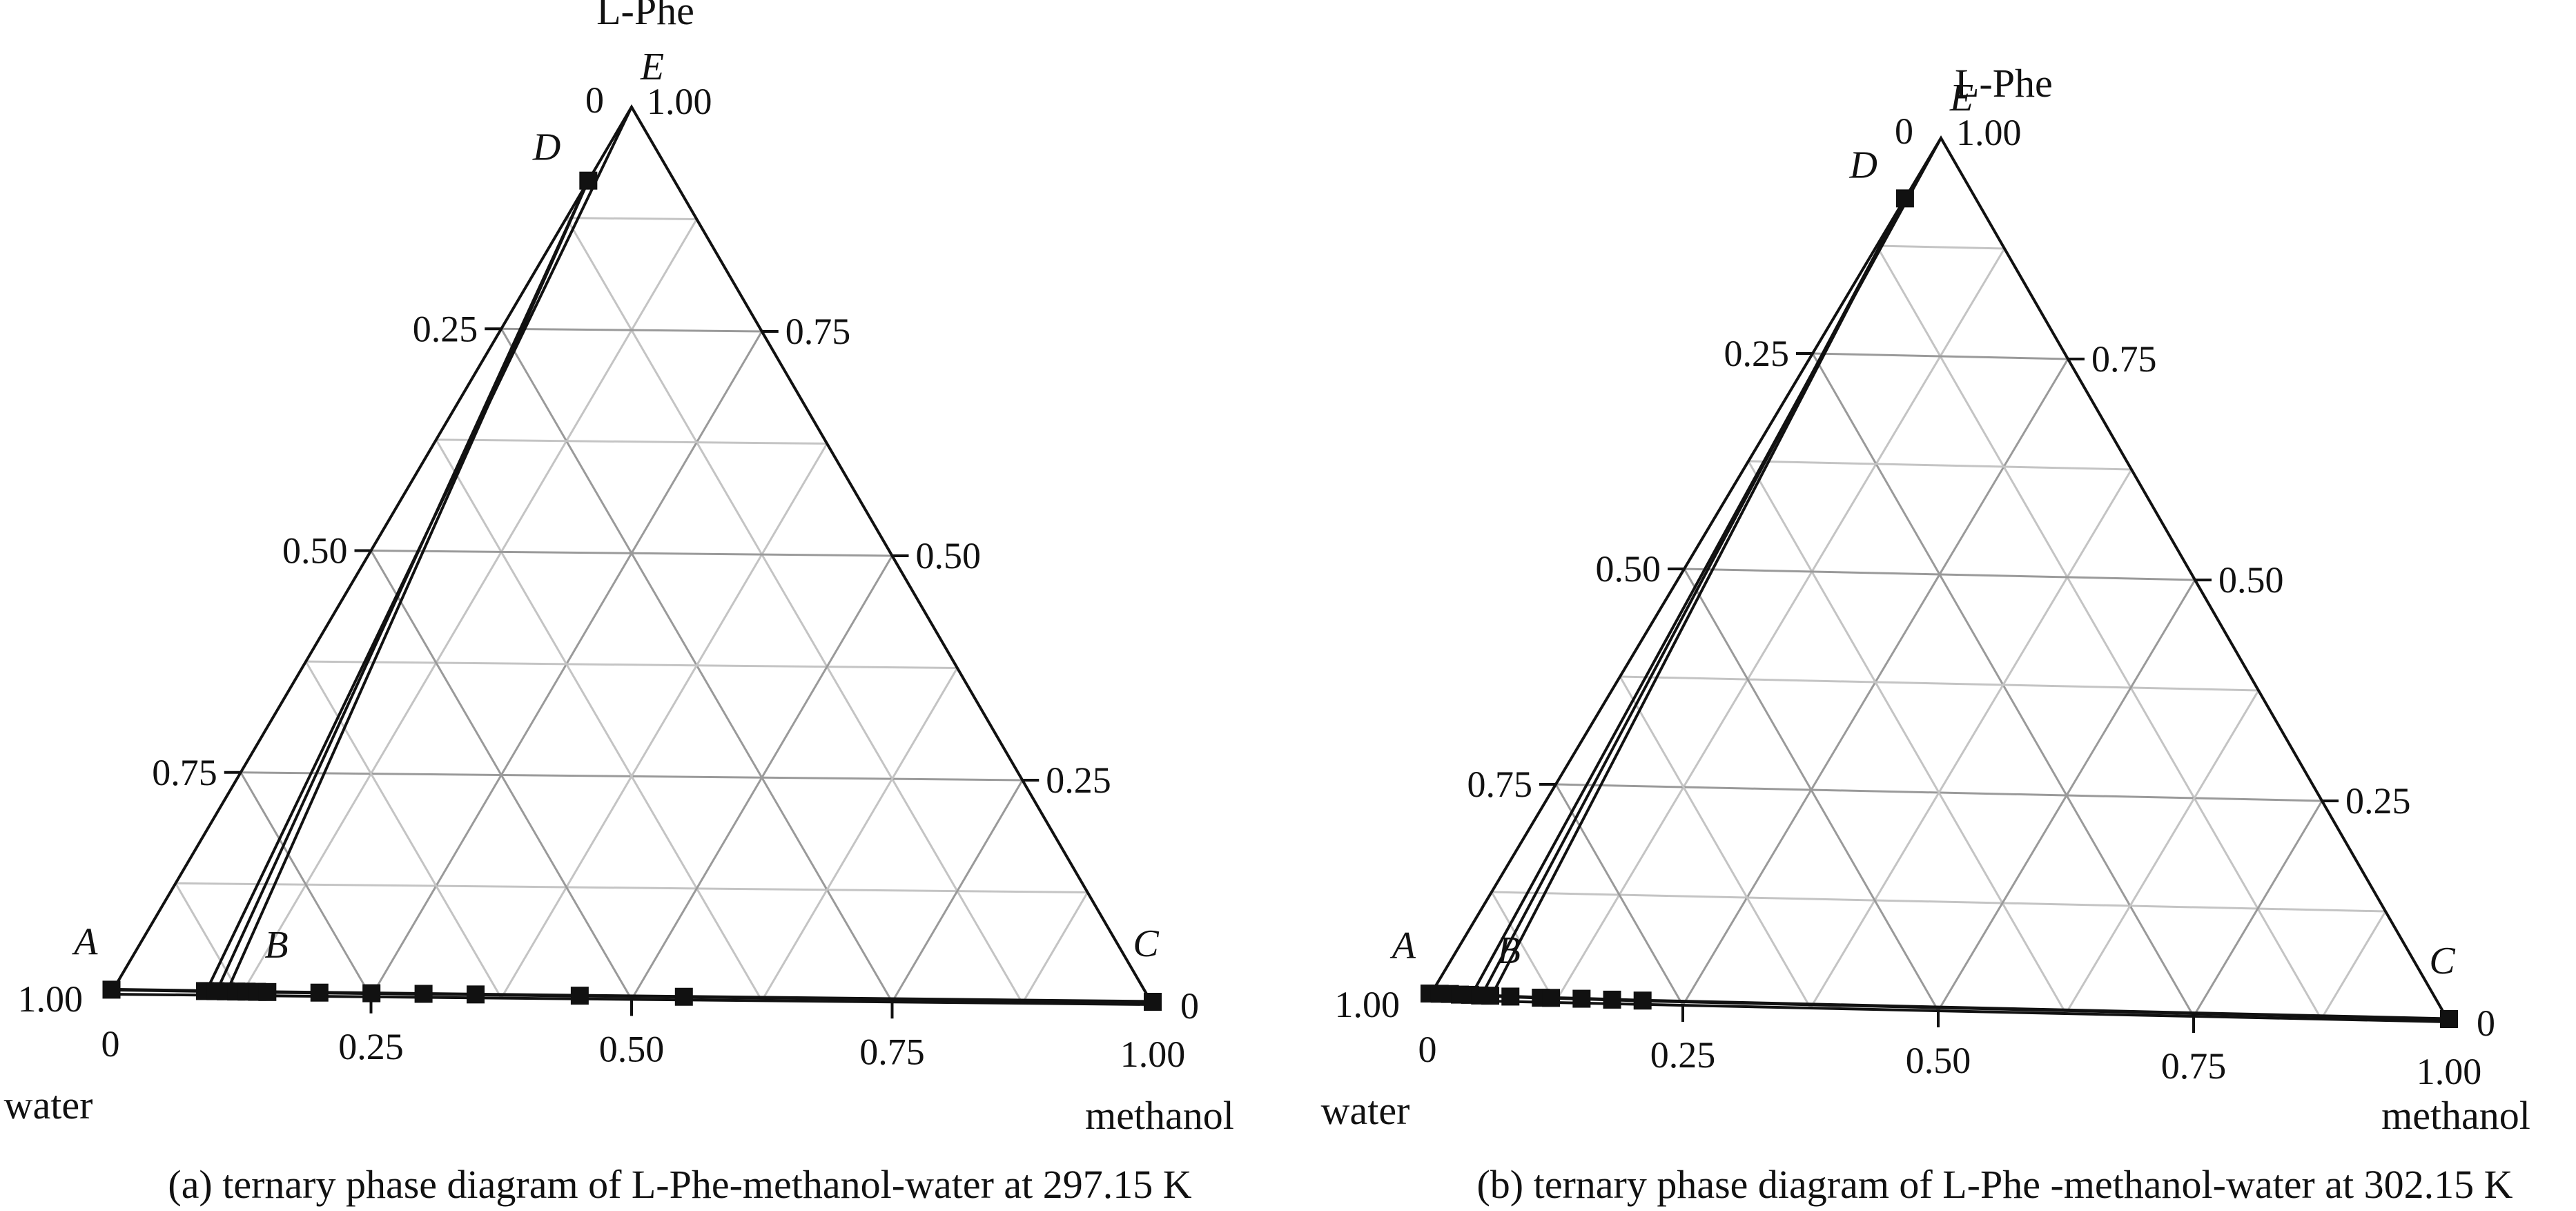 The height and width of the screenshot is (1211, 2576). What do you see at coordinates (949, 556) in the screenshot?
I see `tick-label-right: 0.50` at bounding box center [949, 556].